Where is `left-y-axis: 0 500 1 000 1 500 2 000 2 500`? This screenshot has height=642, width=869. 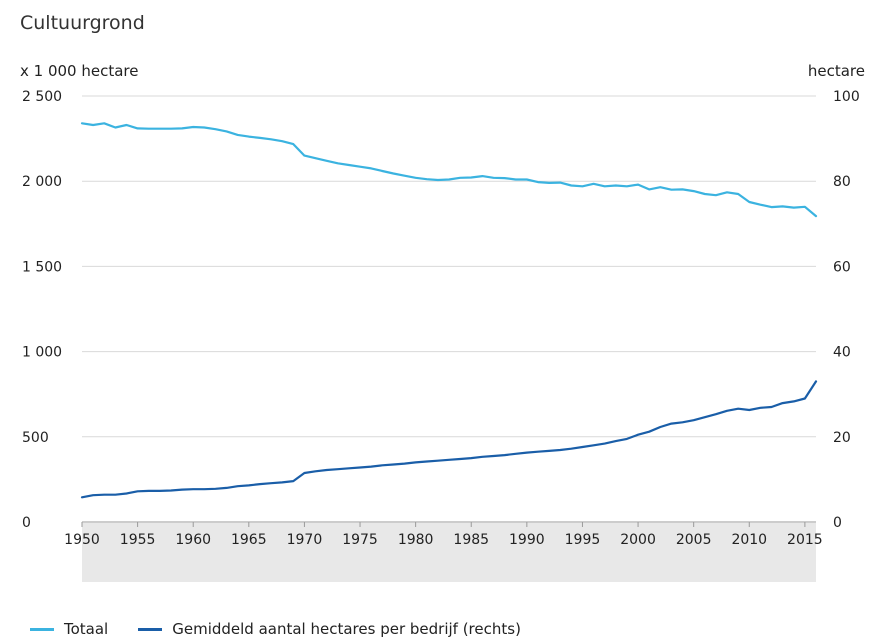
left-y-axis: 0 500 1 000 1 500 2 000 2 500 is located at coordinates (42, 310).